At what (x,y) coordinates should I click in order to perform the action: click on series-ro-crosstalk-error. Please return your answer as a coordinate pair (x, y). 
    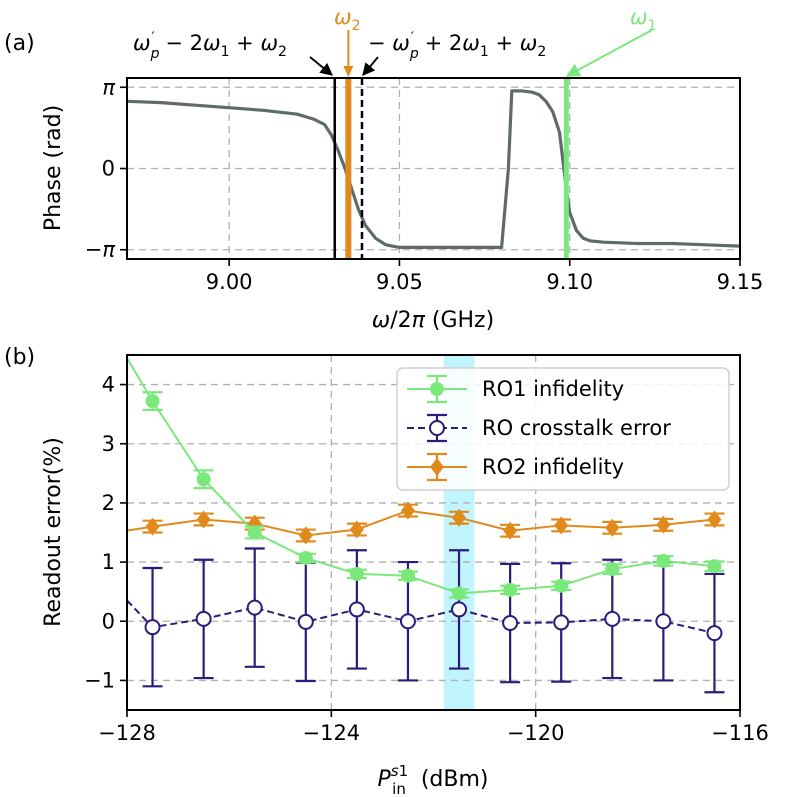
    Looking at the image, I should click on (425, 620).